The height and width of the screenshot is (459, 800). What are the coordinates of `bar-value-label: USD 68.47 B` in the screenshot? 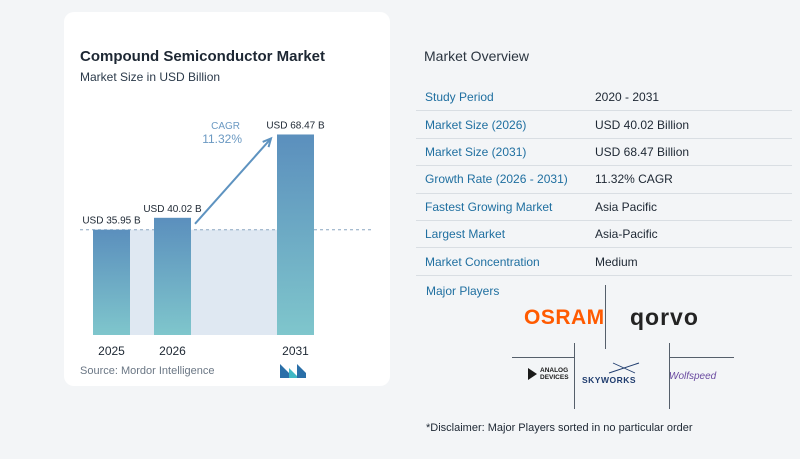 It's located at (295, 125).